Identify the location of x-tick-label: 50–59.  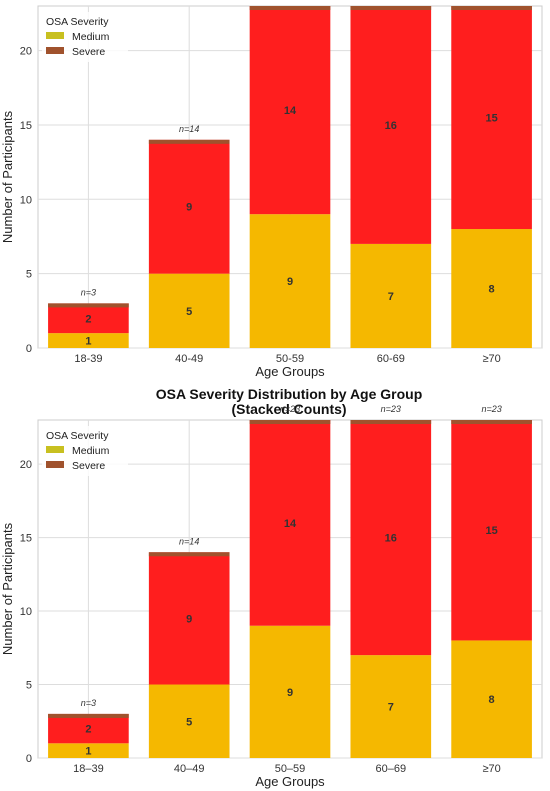
(290, 769).